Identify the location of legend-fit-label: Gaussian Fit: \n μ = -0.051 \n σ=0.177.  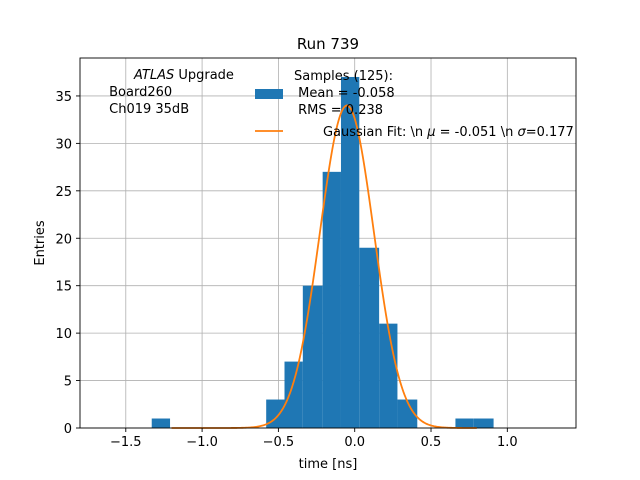
(444, 132).